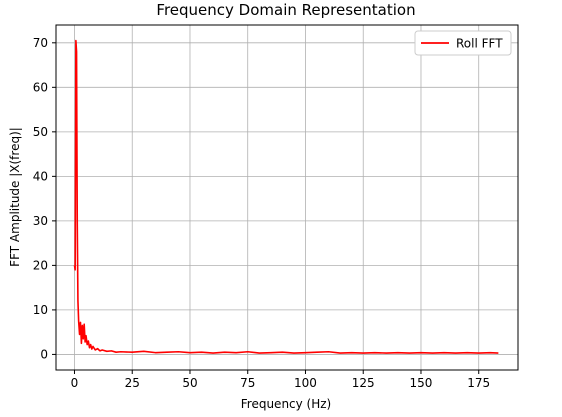 Image resolution: width=562 pixels, height=417 pixels. What do you see at coordinates (44, 354) in the screenshot?
I see `y-tick-label: 0` at bounding box center [44, 354].